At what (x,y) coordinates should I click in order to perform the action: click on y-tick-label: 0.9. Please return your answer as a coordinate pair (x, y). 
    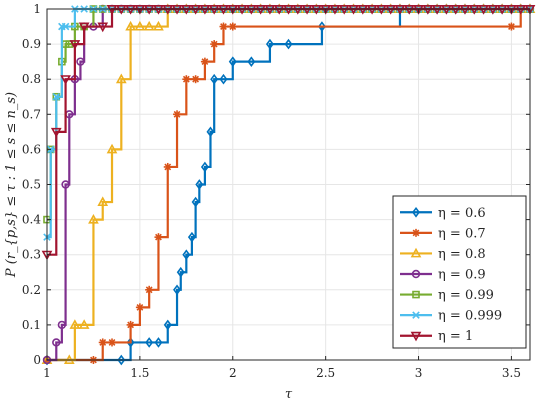
    Looking at the image, I should click on (31, 44).